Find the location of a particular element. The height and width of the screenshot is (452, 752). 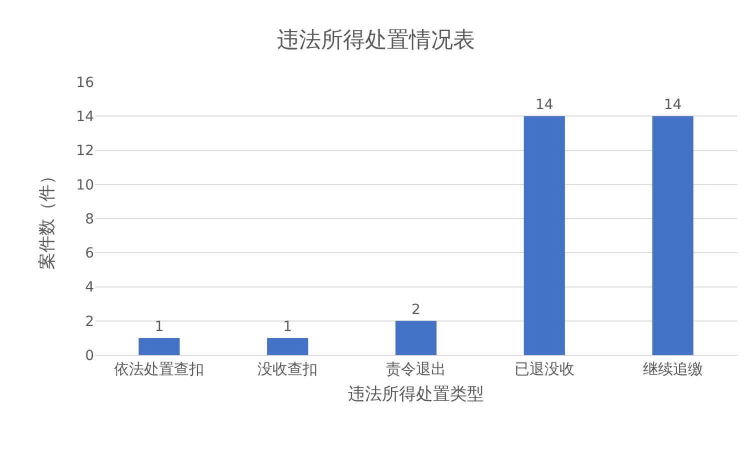

x-tick-label: 继续追缴 is located at coordinates (672, 369).